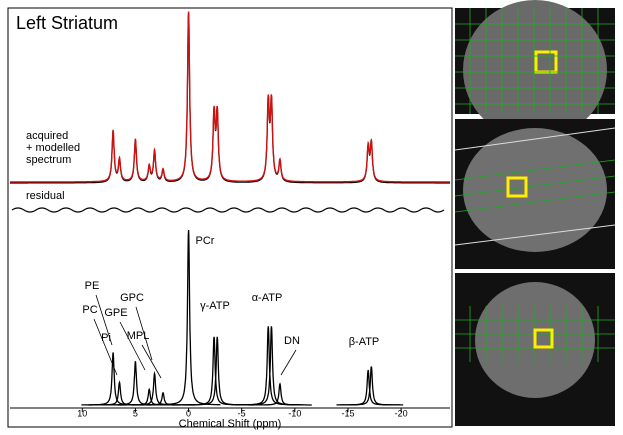 Image resolution: width=623 pixels, height=435 pixels. I want to click on x-tick-label: -20, so click(401, 413).